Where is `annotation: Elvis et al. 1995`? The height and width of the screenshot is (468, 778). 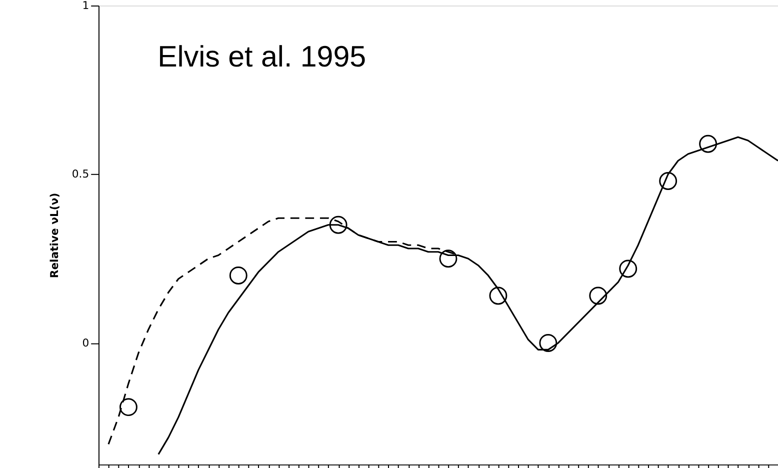
annotation: Elvis et al. 1995 is located at coordinates (262, 57).